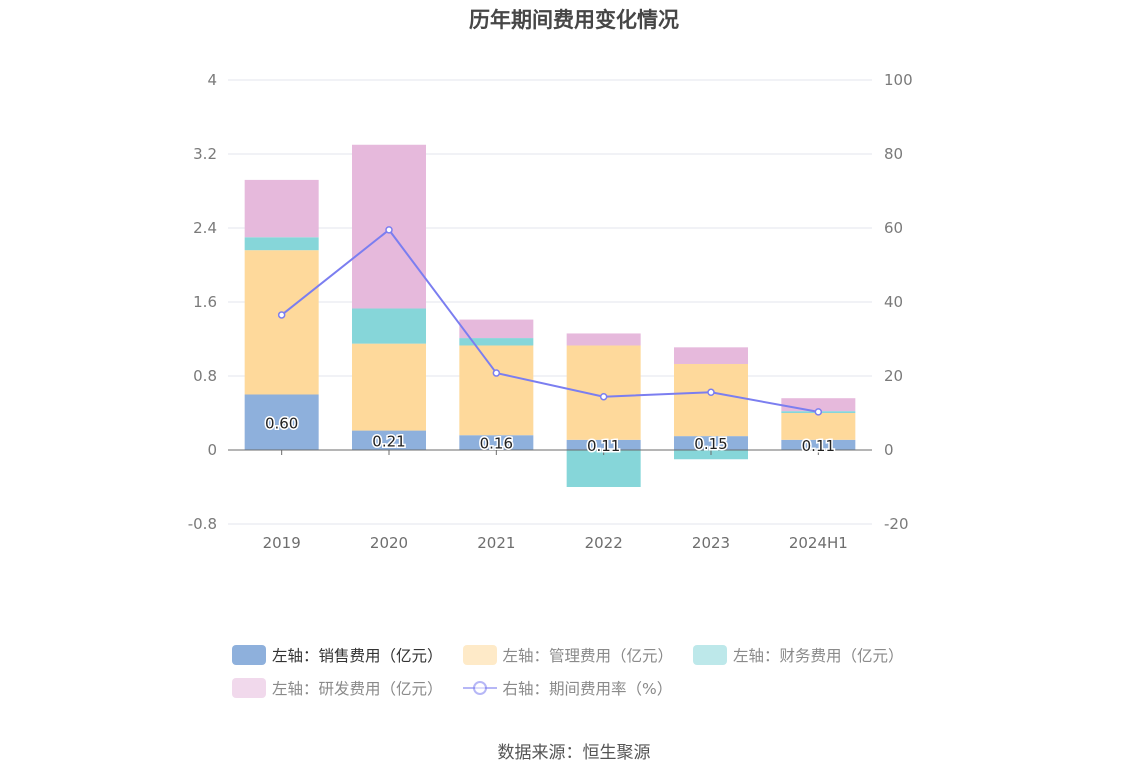  Describe the element at coordinates (893, 376) in the screenshot. I see `right-tick-label: 20` at that location.